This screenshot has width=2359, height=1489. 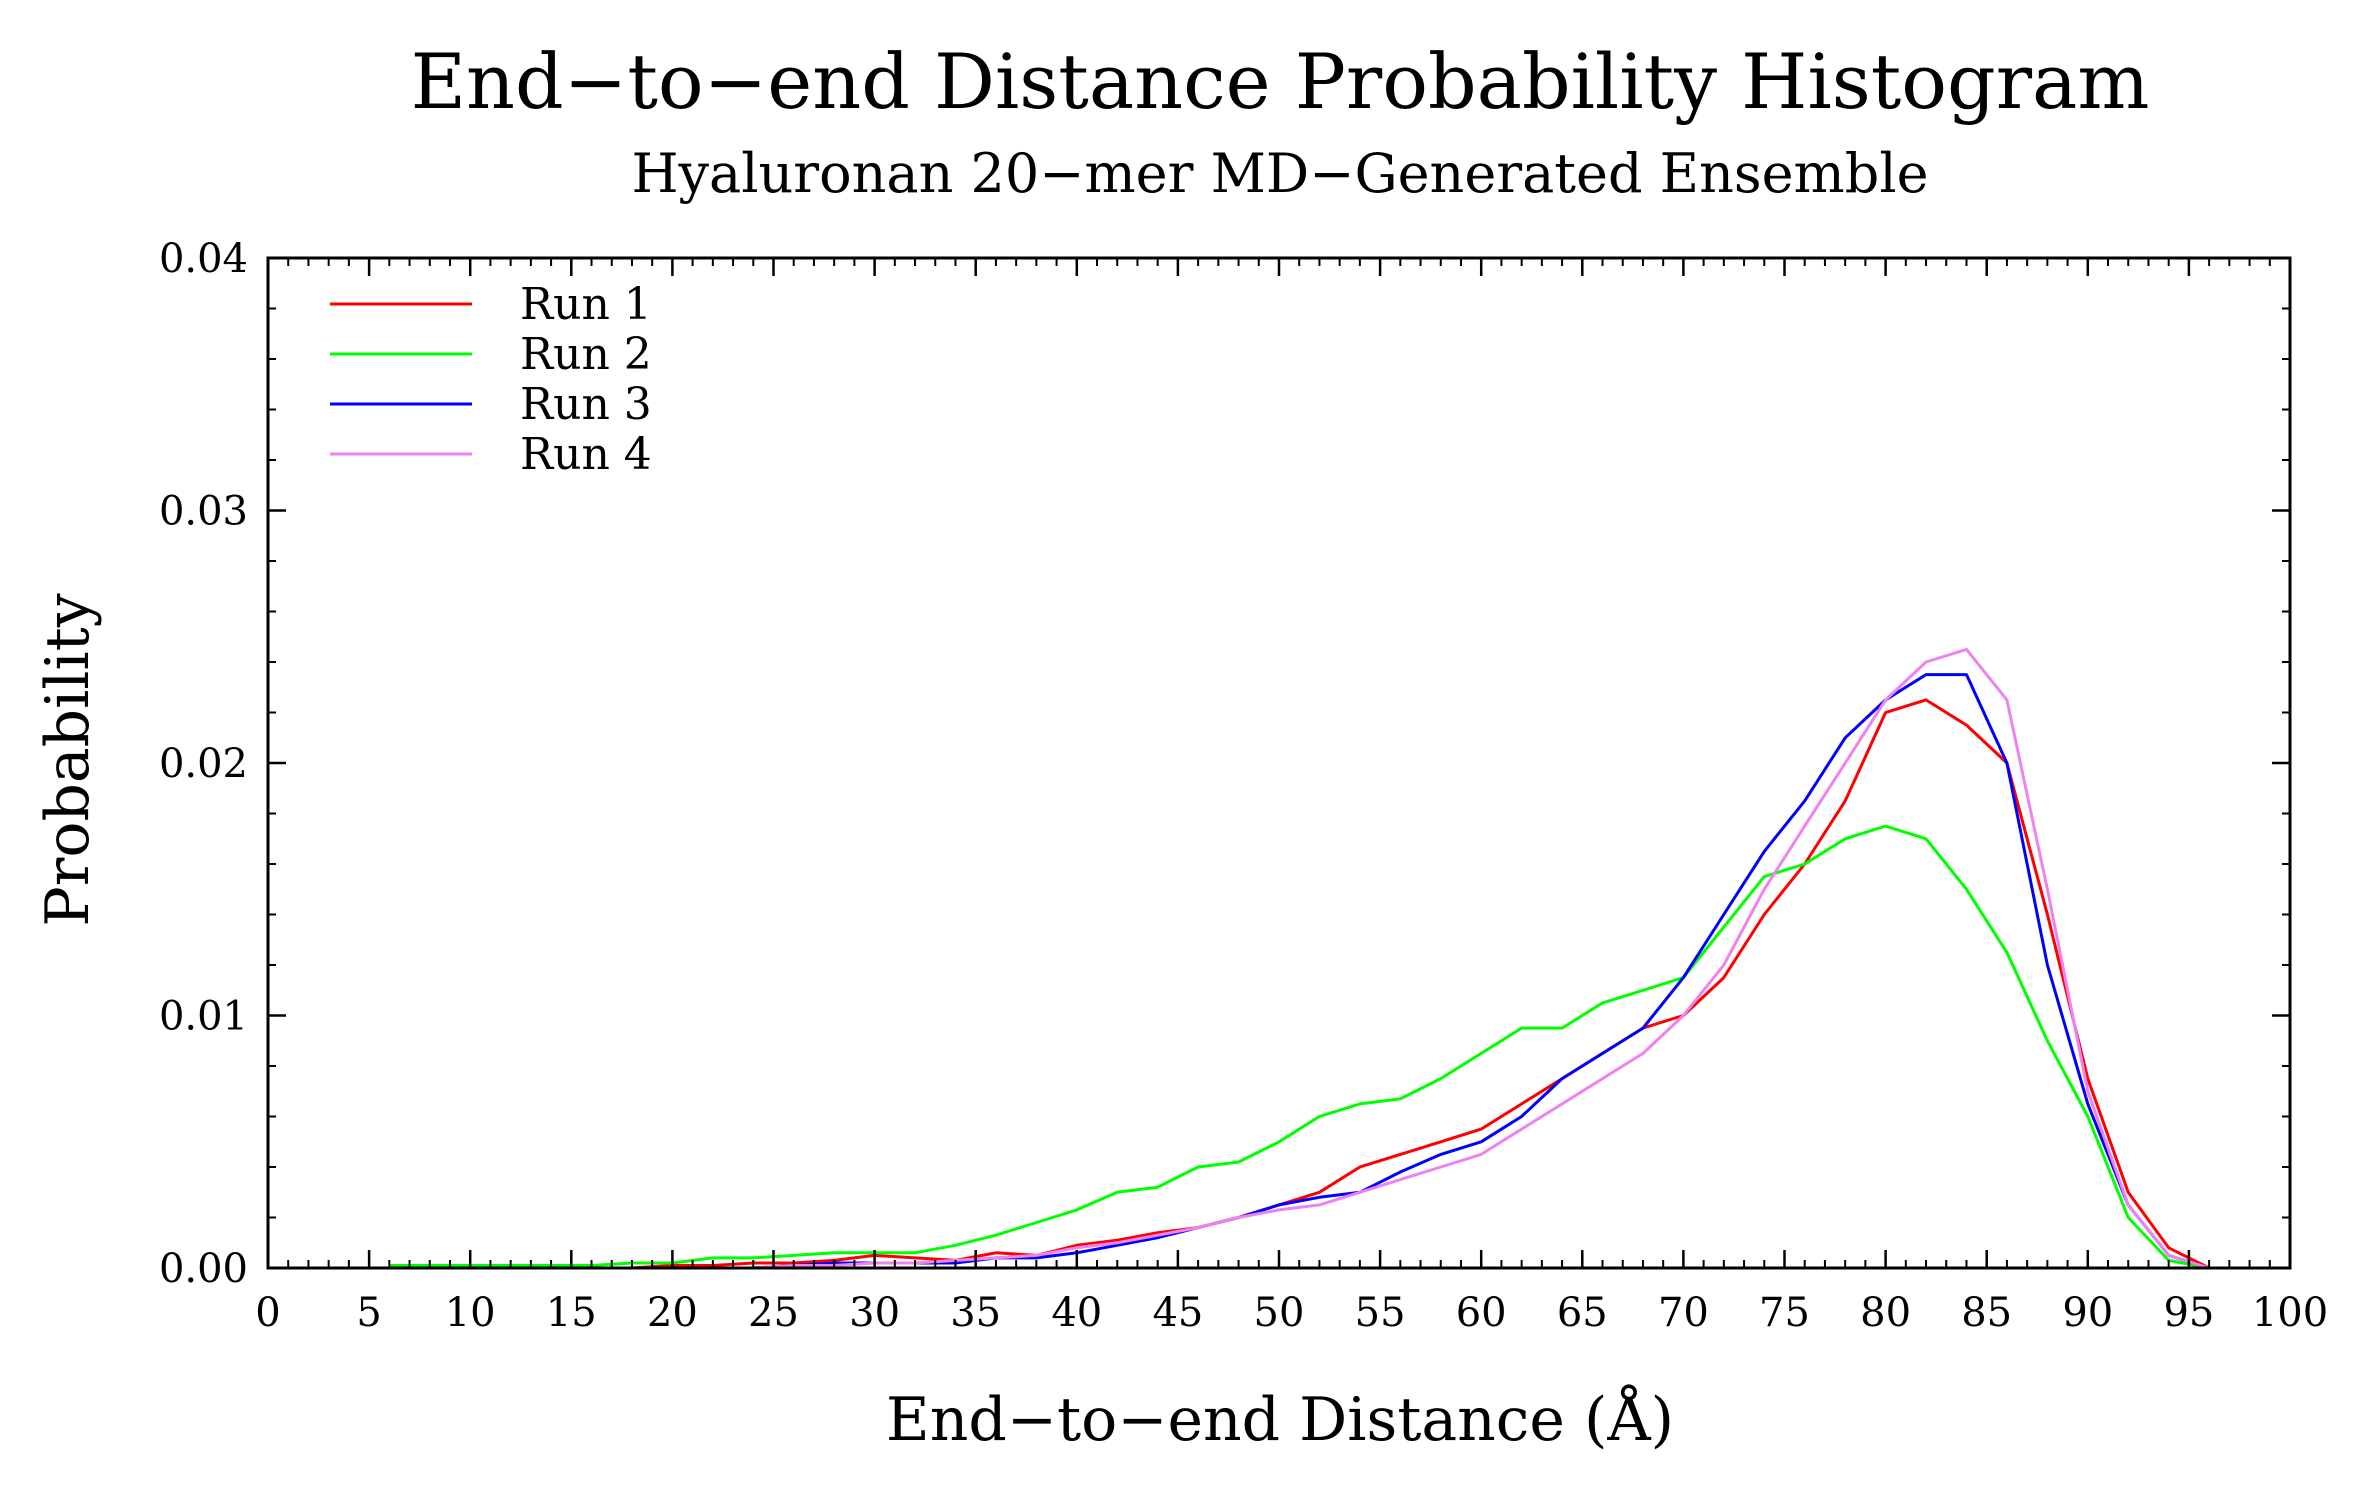 What do you see at coordinates (1279, 173) in the screenshot?
I see `chart-subtitle: Hyaluronan 20−mer MD−Generated Ensemble` at bounding box center [1279, 173].